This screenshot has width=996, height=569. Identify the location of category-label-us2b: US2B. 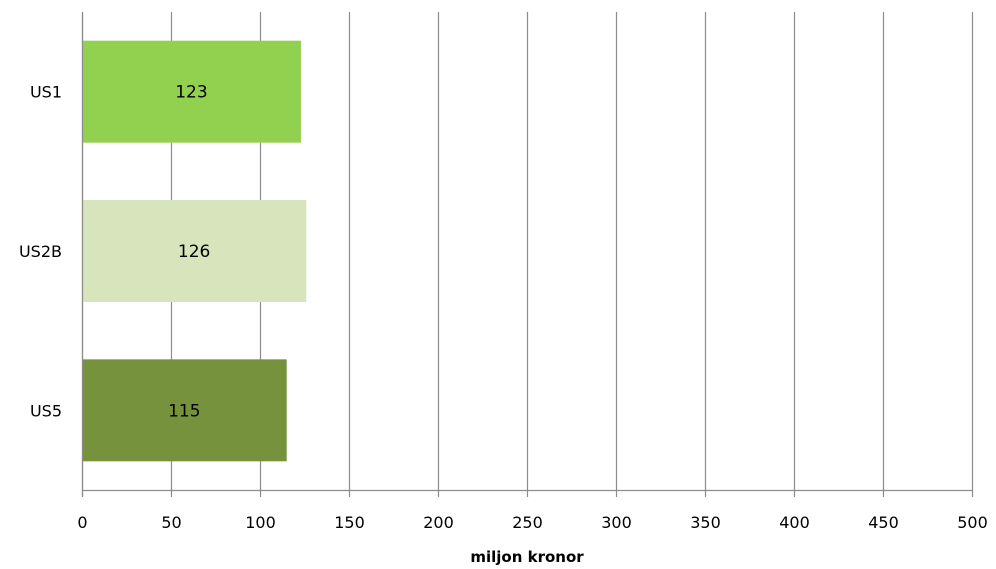
(40, 251).